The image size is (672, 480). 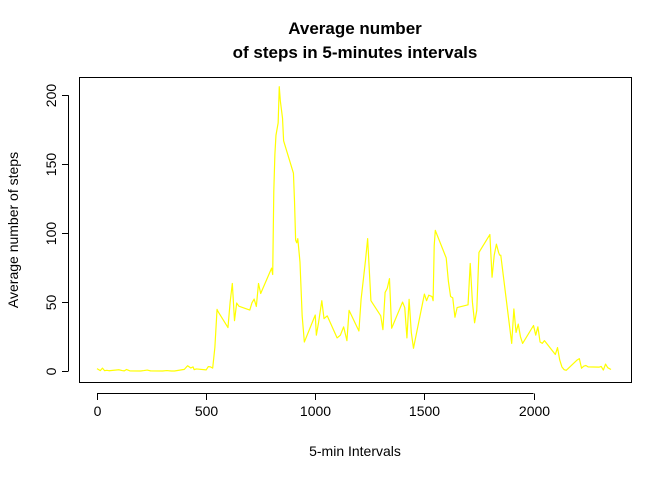 I want to click on x-axis-label: 5-min Intervals, so click(x=355, y=451).